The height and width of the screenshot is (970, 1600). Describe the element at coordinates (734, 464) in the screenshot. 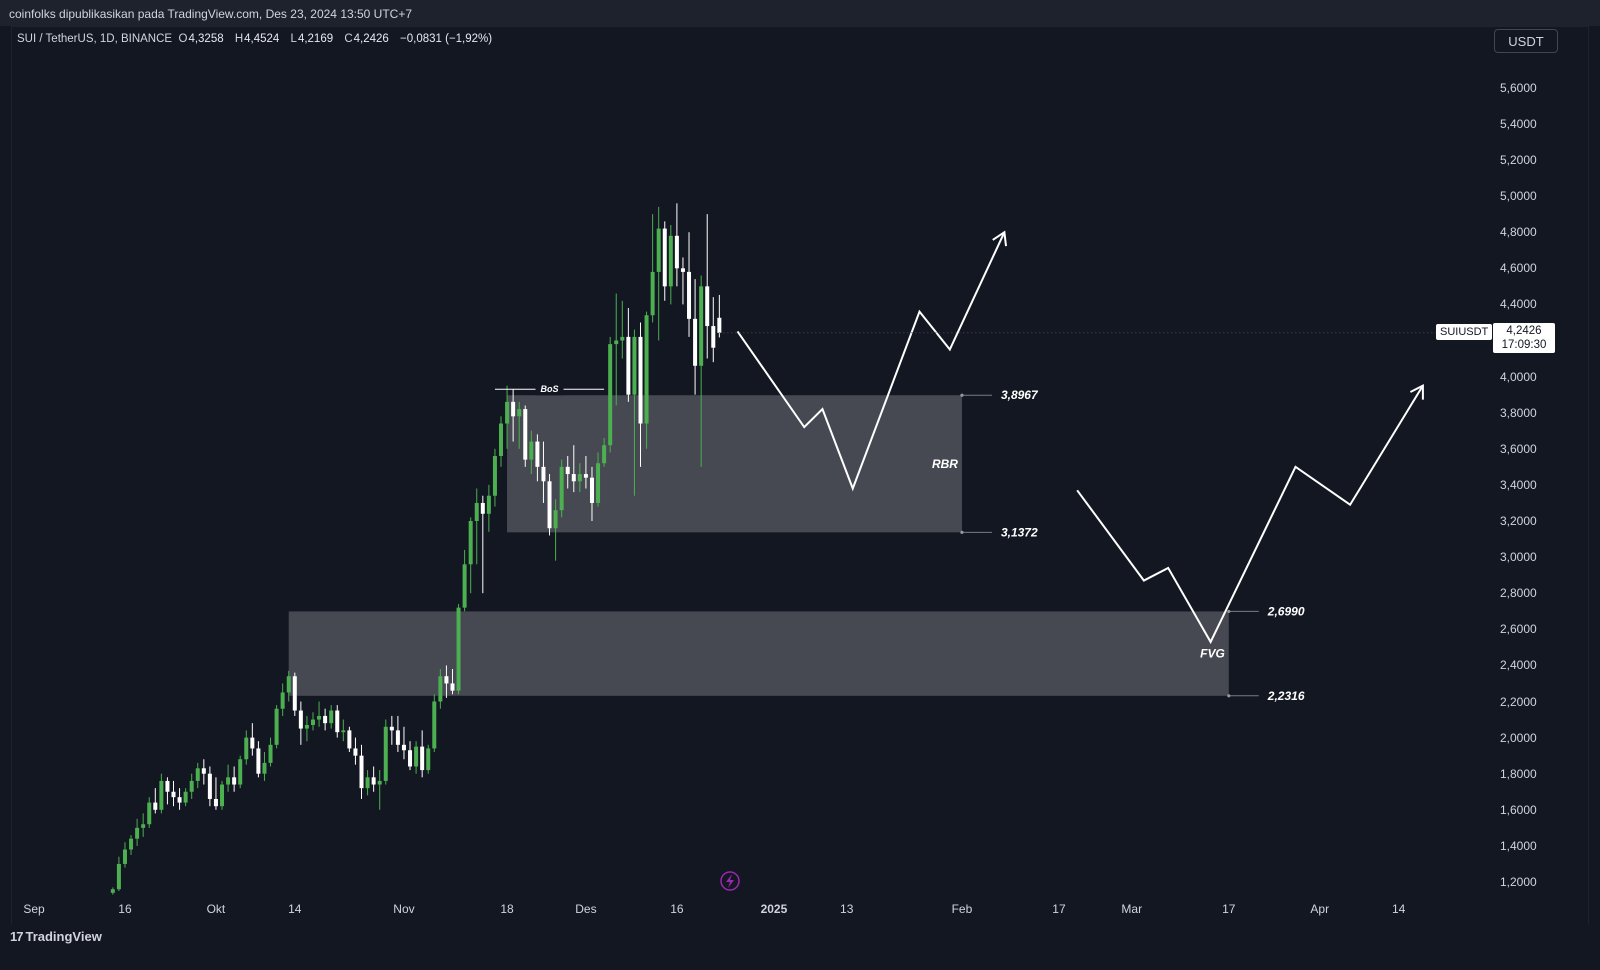

I see `zone-rbr` at that location.